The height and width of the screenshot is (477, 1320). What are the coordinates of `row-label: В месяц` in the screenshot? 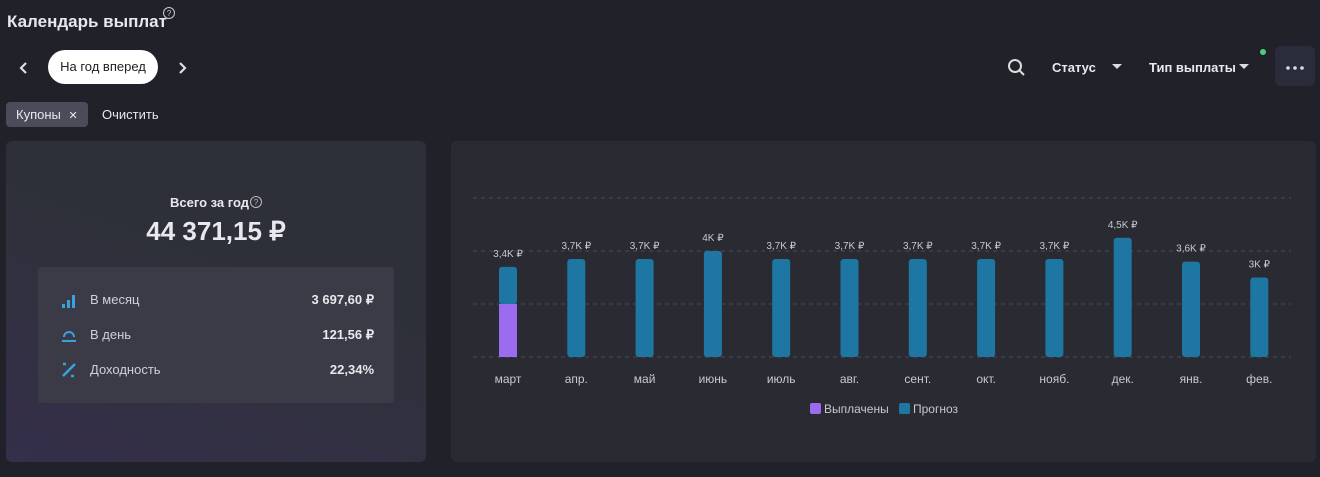 It's located at (115, 299).